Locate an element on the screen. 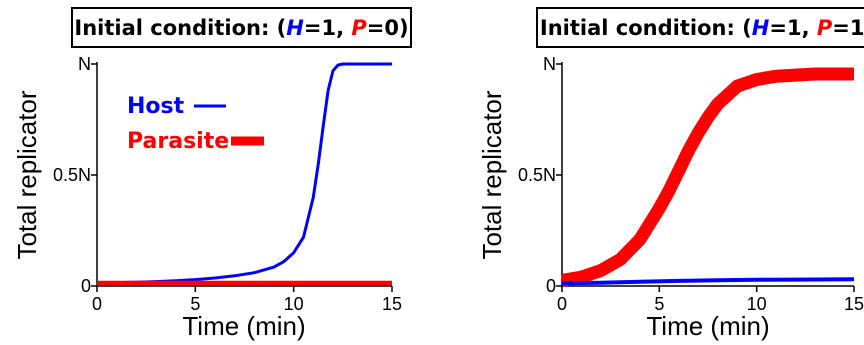 This screenshot has height=345, width=864. panel-1-x-tick-label: 5 is located at coordinates (195, 304).